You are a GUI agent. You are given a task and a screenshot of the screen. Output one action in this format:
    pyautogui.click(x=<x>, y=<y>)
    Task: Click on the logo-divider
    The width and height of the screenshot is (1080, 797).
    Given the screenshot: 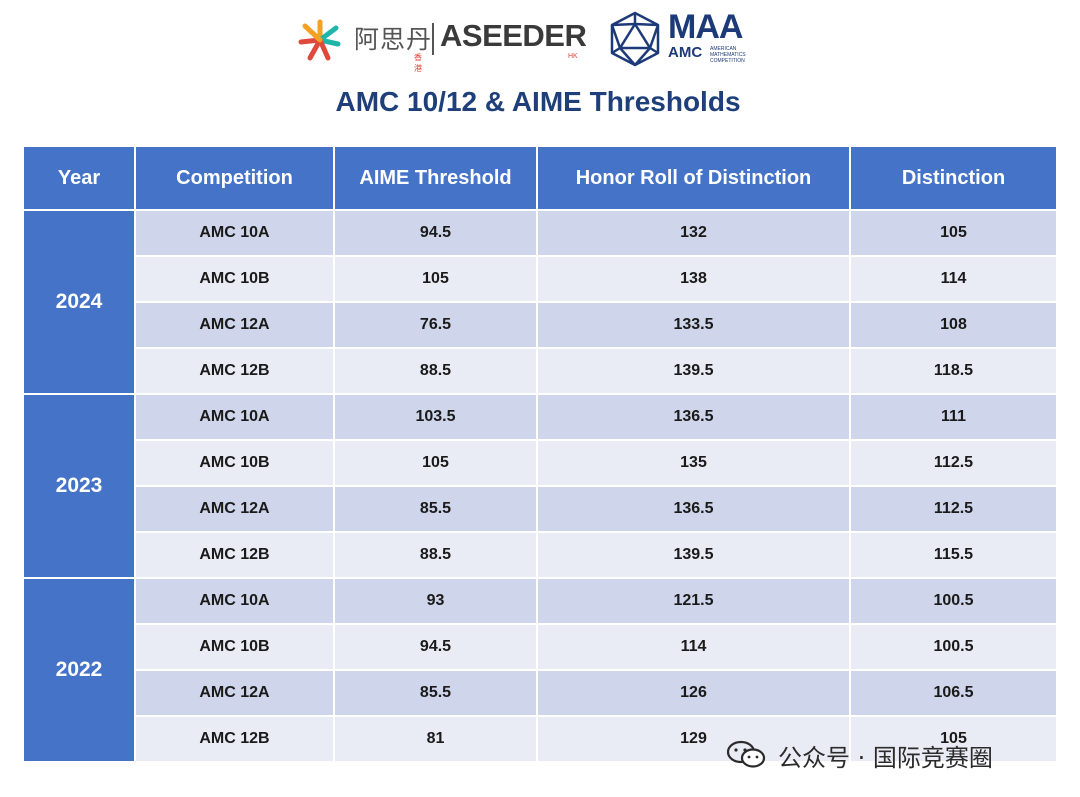 What is the action you would take?
    pyautogui.click(x=433, y=39)
    